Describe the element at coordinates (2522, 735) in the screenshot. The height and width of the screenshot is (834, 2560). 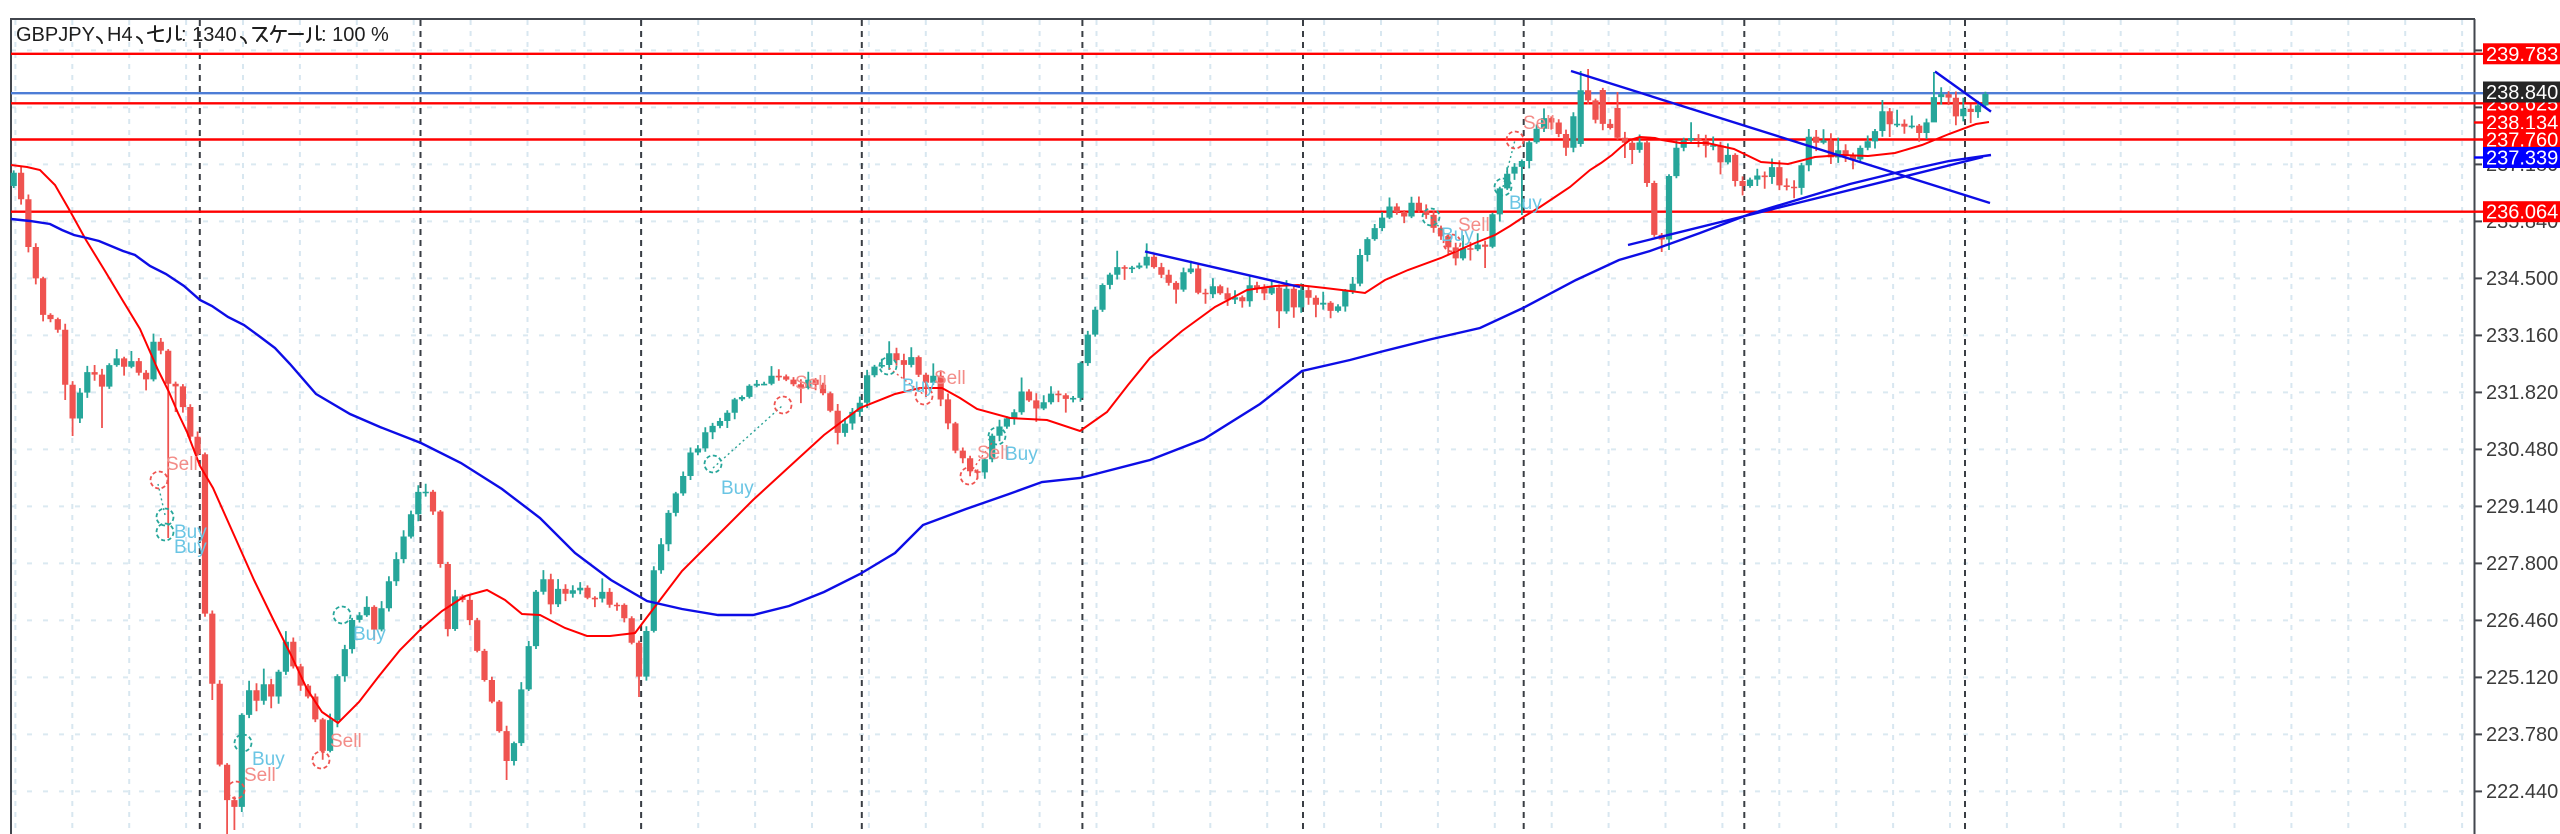
I see `svg-text: 223.780` at that location.